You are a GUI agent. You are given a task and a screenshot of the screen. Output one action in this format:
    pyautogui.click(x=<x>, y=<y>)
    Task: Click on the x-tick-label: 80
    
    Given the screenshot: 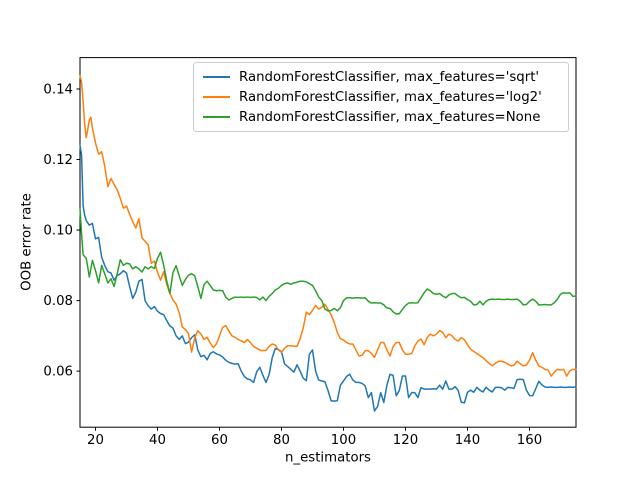 What is the action you would take?
    pyautogui.click(x=281, y=440)
    